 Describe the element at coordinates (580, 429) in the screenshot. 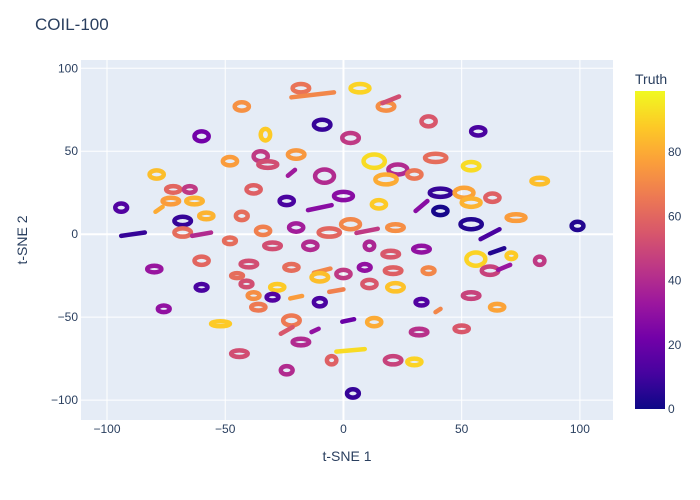

I see `x-tick-label: 100` at that location.